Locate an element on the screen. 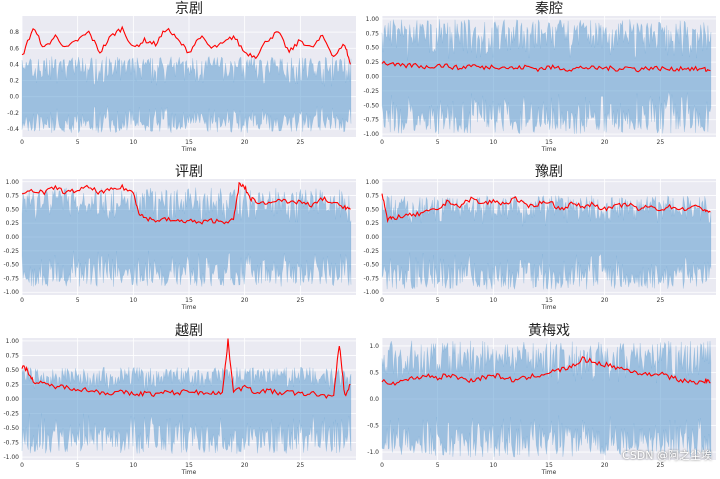 Image resolution: width=720 pixels, height=479 pixels. y-tick-label: 1.0 is located at coordinates (374, 346).